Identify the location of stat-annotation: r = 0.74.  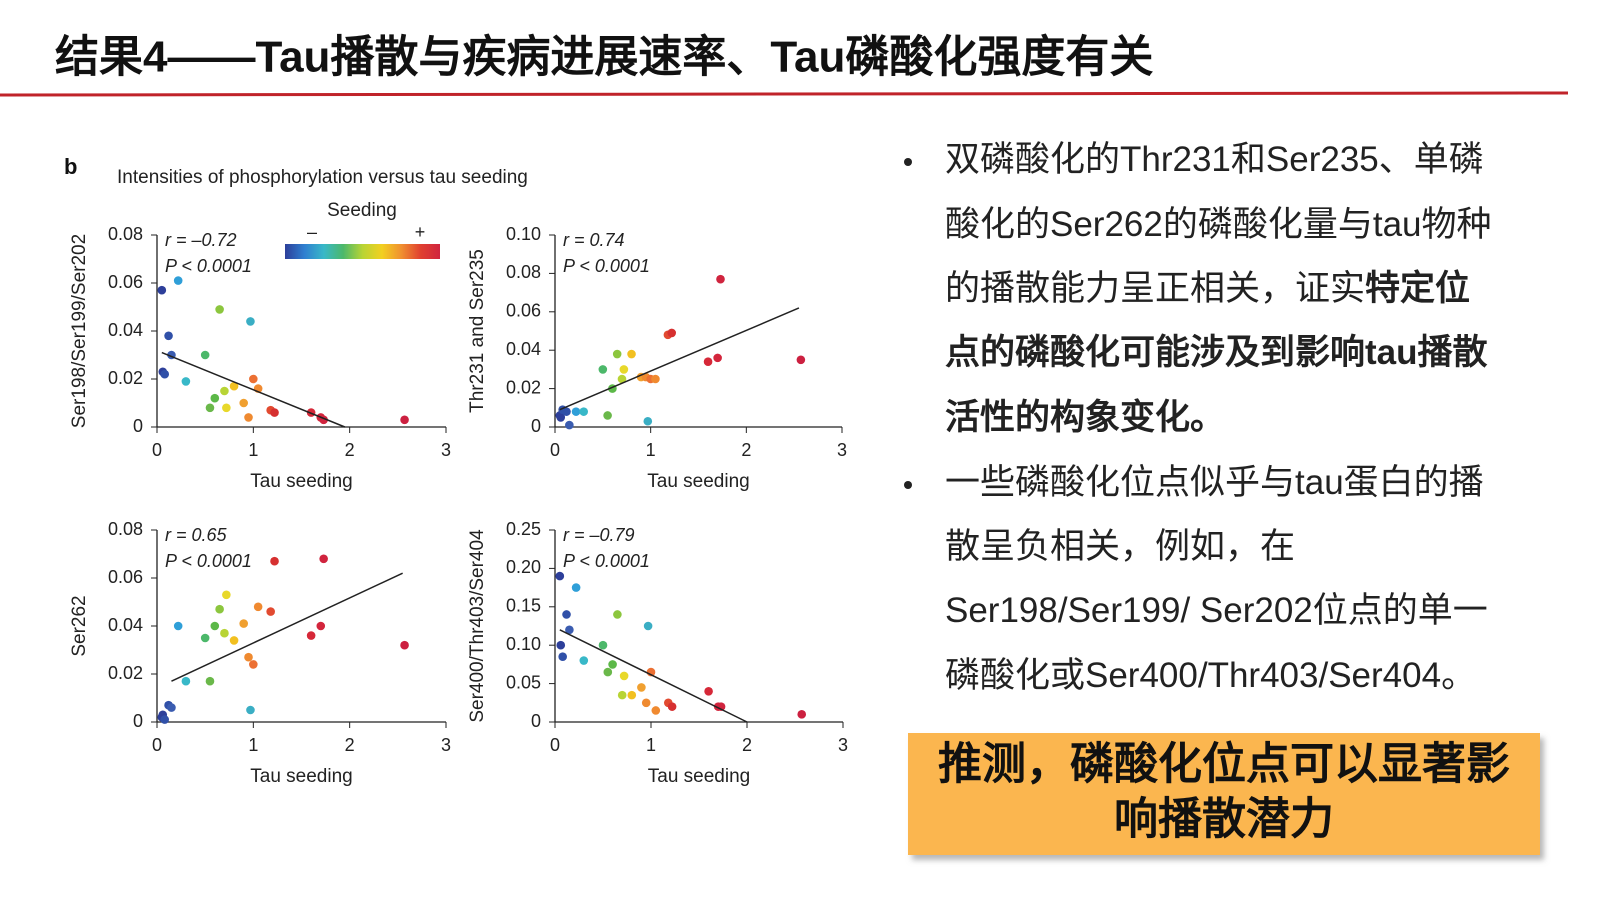
(594, 240).